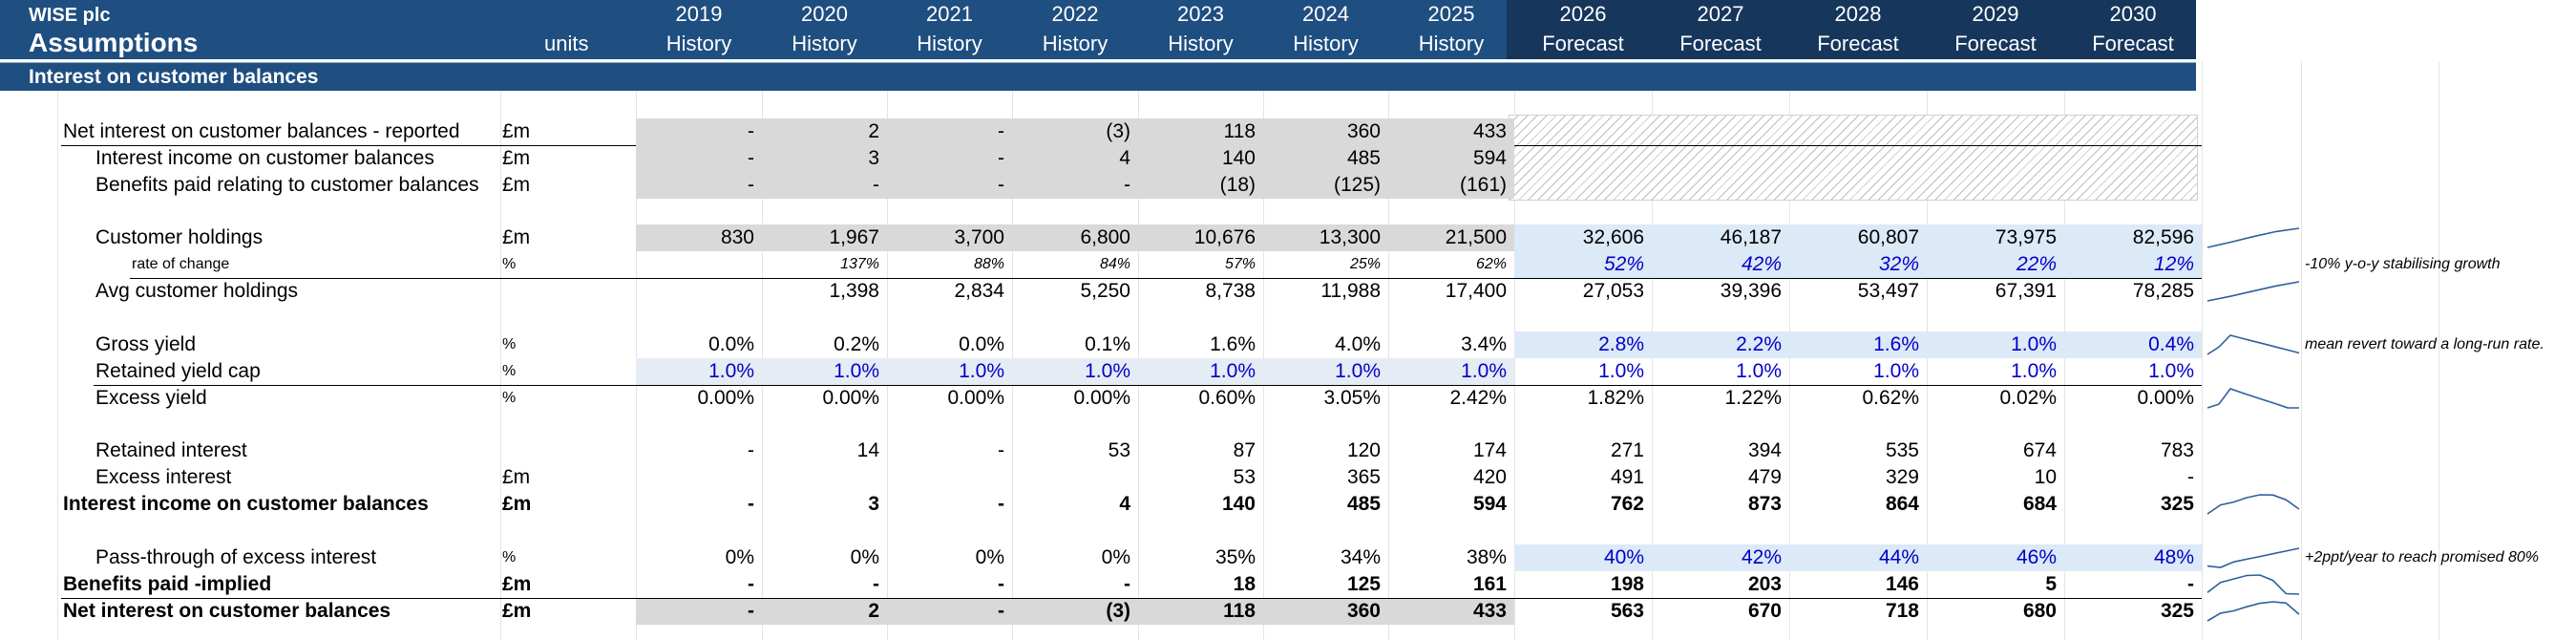 Image resolution: width=2576 pixels, height=640 pixels. Describe the element at coordinates (2026, 291) in the screenshot. I see `value-cell: 67,391` at that location.